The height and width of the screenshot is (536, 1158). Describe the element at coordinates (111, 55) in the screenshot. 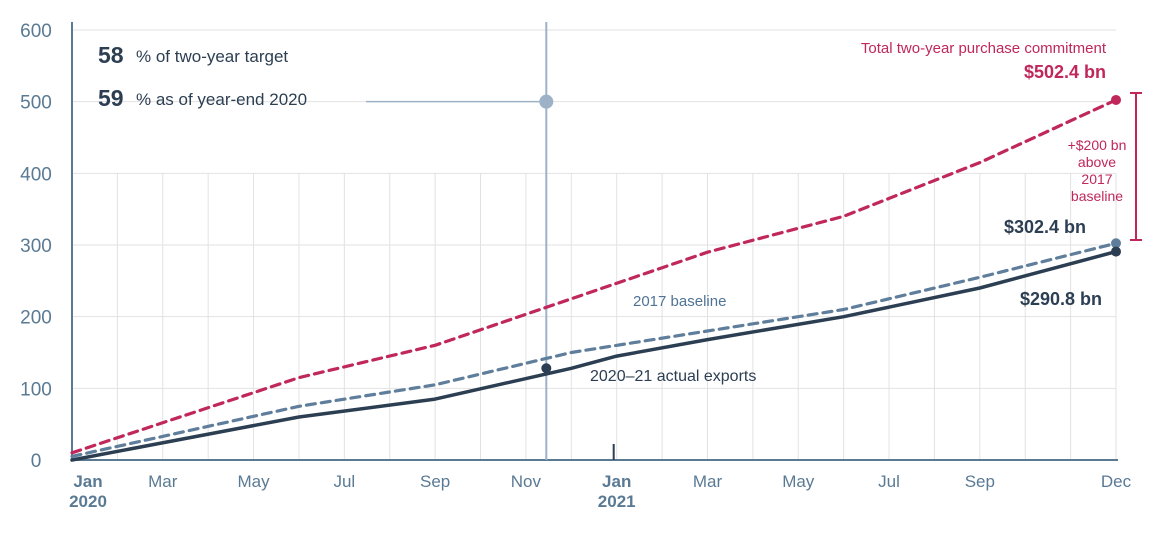

I see `stat1-value: 58` at that location.